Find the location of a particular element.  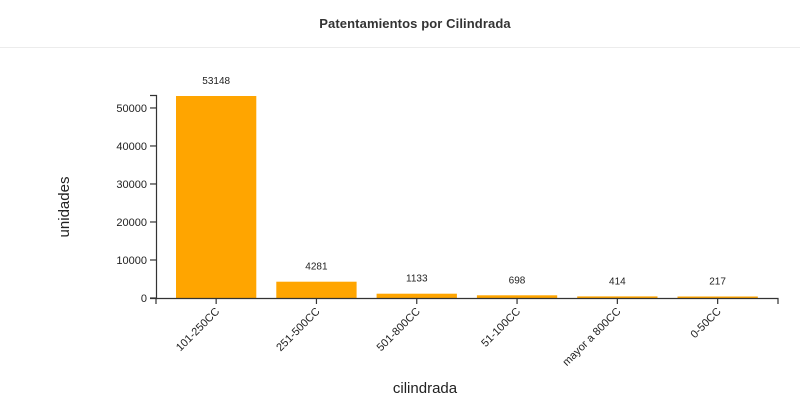

y-tick-label: 30000 is located at coordinates (131, 185).